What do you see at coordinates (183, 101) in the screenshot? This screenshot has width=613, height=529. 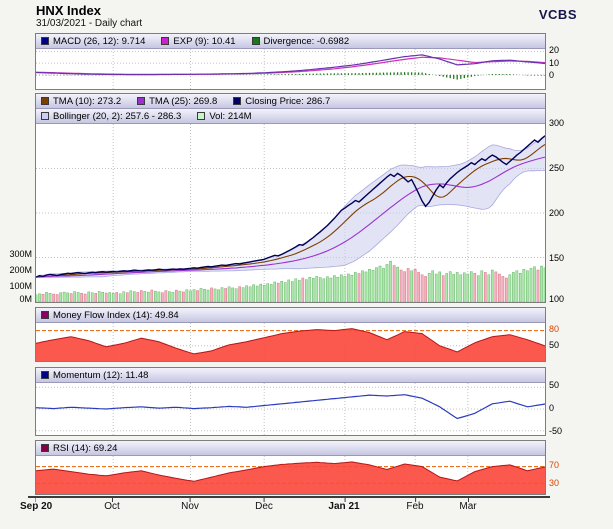 I see `tma25-label: TMA (25): 269.8` at bounding box center [183, 101].